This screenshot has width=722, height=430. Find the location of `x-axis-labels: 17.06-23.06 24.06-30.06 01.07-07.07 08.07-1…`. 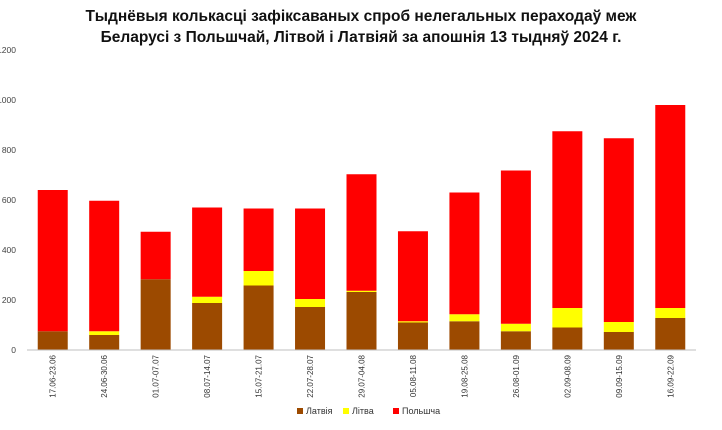

x-axis-labels: 17.06-23.06 24.06-30.06 01.07-07.07 08.07-1… is located at coordinates (362, 375).